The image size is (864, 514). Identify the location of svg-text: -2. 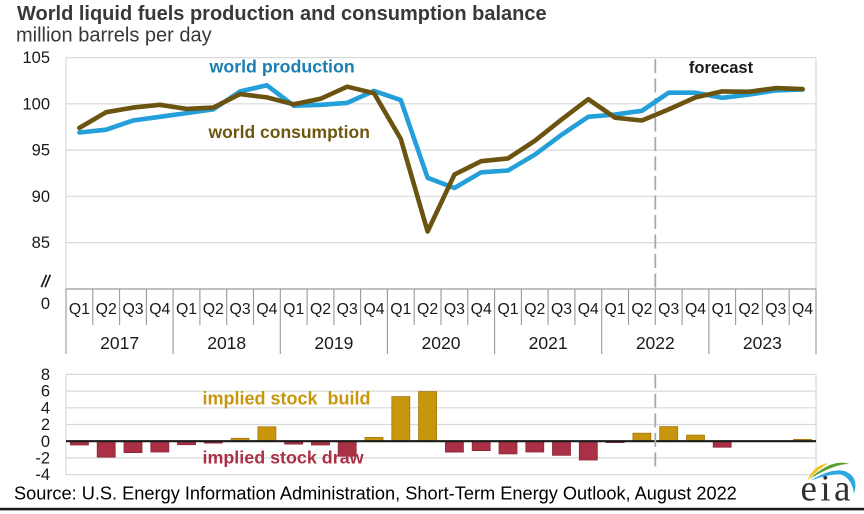
(42, 459).